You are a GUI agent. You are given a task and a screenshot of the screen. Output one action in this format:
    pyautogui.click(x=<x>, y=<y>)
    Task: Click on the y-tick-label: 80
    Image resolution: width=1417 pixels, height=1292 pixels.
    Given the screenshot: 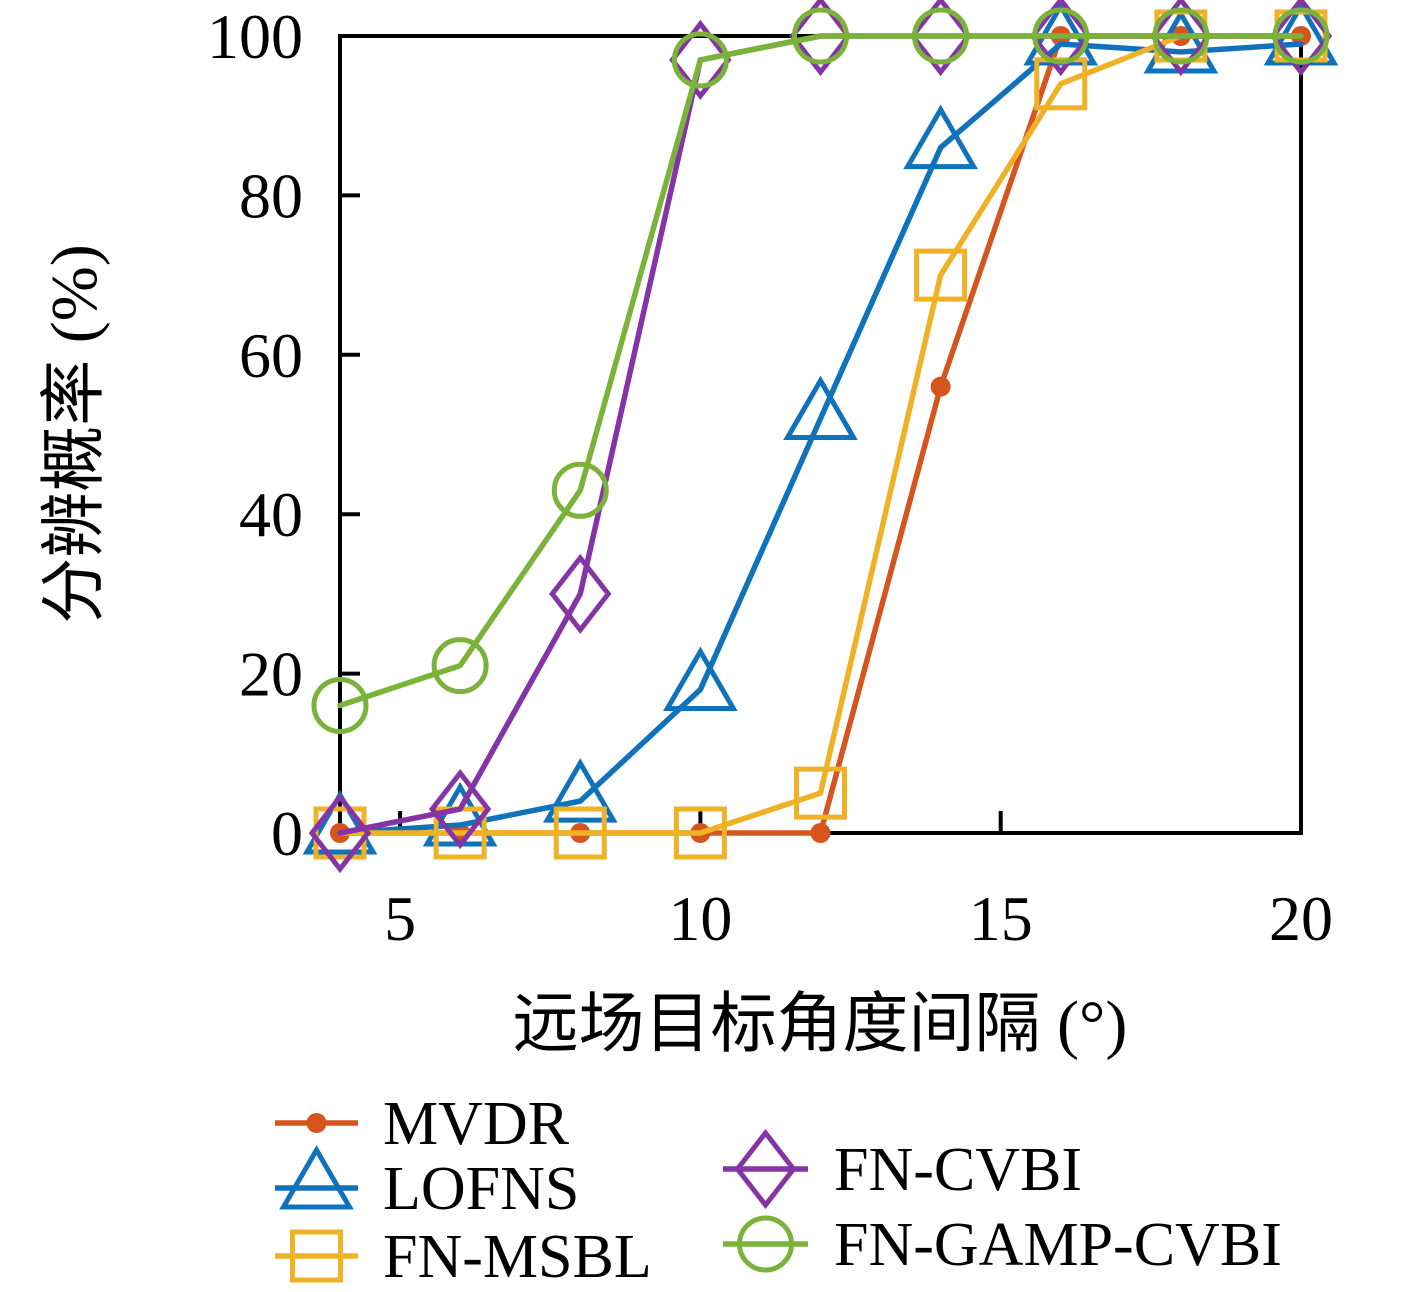 What is the action you would take?
    pyautogui.click(x=271, y=195)
    